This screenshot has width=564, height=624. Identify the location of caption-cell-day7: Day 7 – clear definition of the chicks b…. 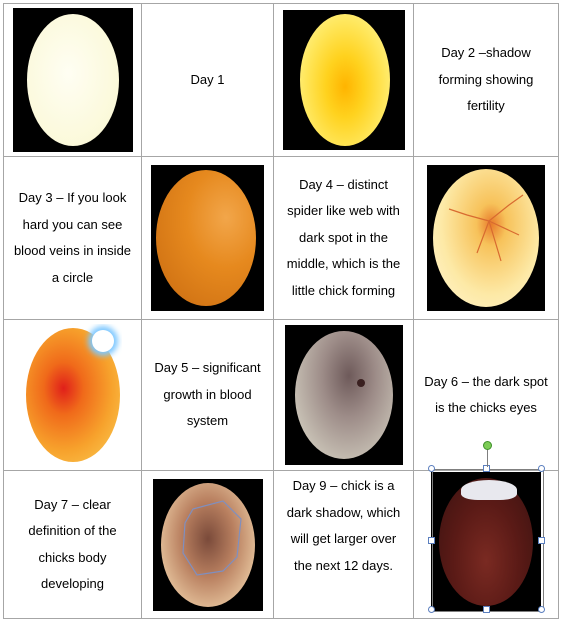
(72, 544).